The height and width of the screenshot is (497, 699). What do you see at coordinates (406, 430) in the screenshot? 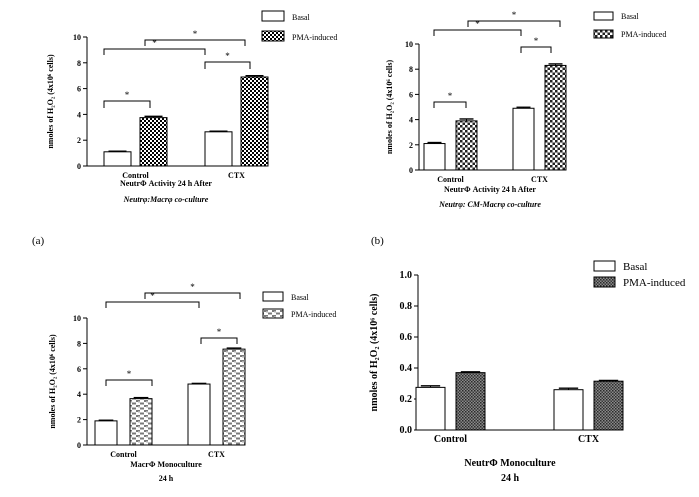
I see `y-tick-label: 0.0` at bounding box center [406, 430].